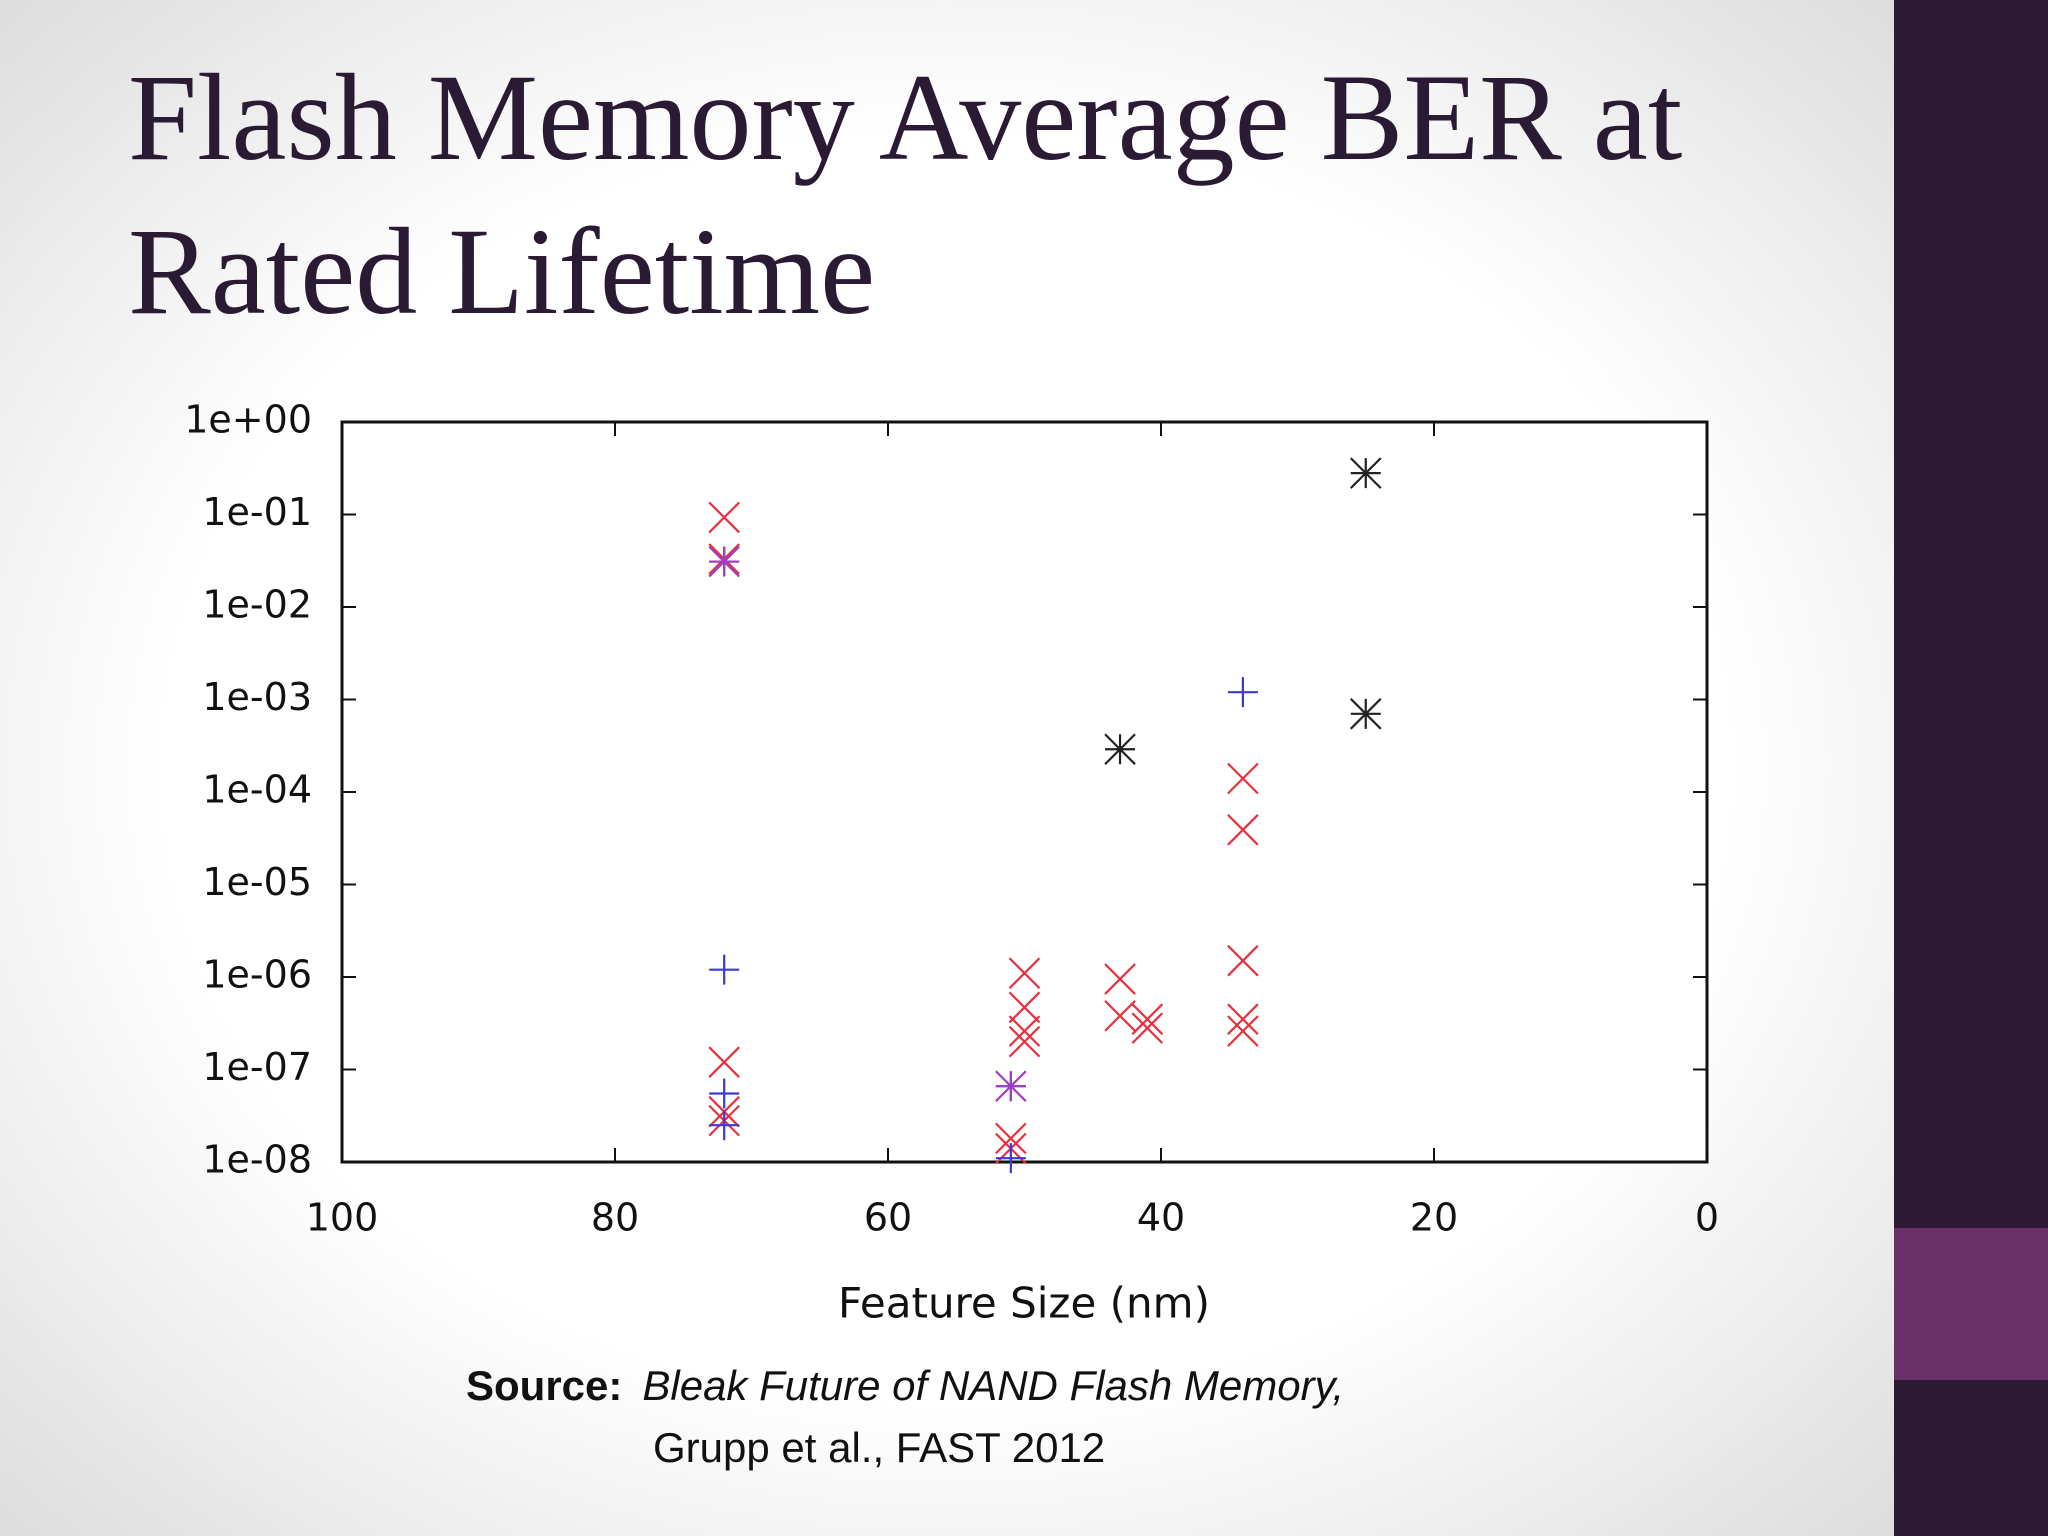 The height and width of the screenshot is (1536, 2048). Describe the element at coordinates (993, 1385) in the screenshot. I see `source-title: Bleak Future of NAND Flash Memory,` at that location.